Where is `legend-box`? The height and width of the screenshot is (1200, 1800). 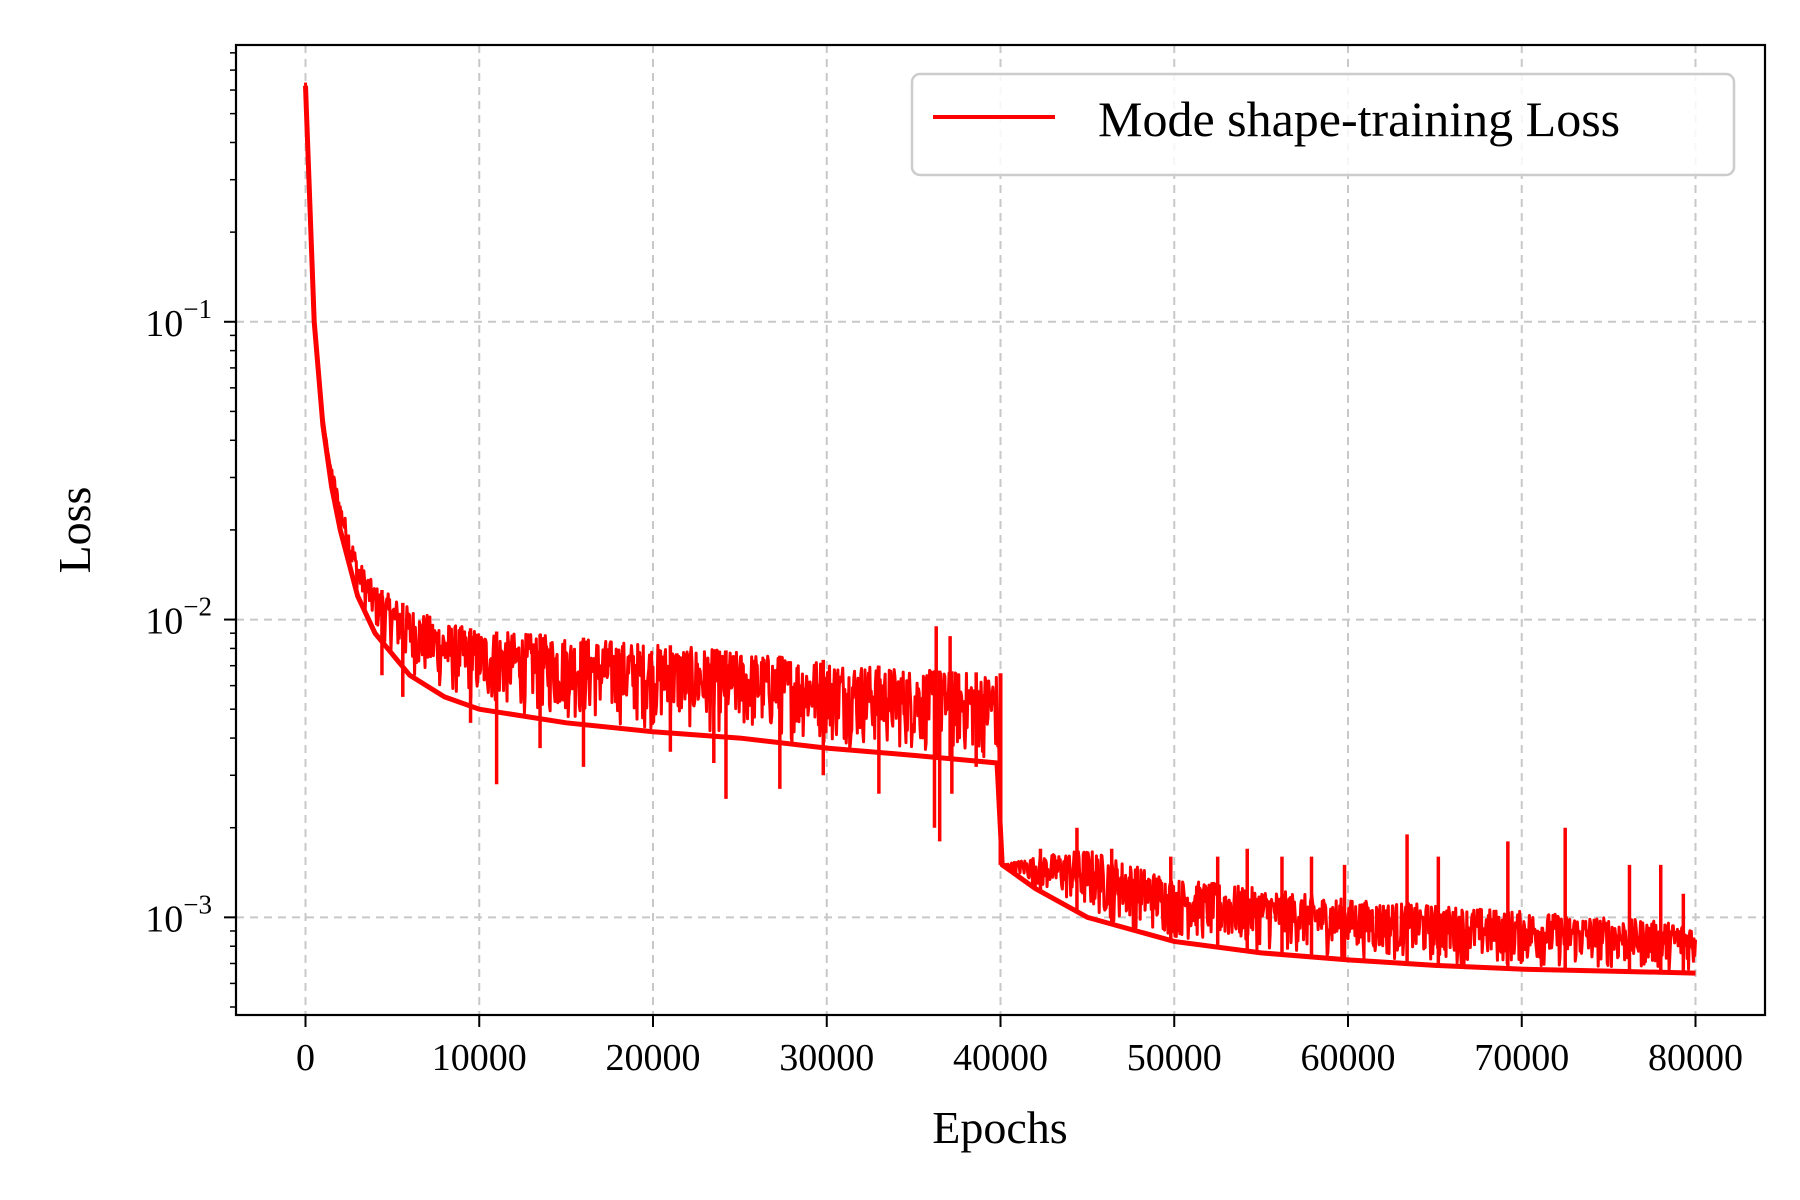 legend-box is located at coordinates (1323, 124).